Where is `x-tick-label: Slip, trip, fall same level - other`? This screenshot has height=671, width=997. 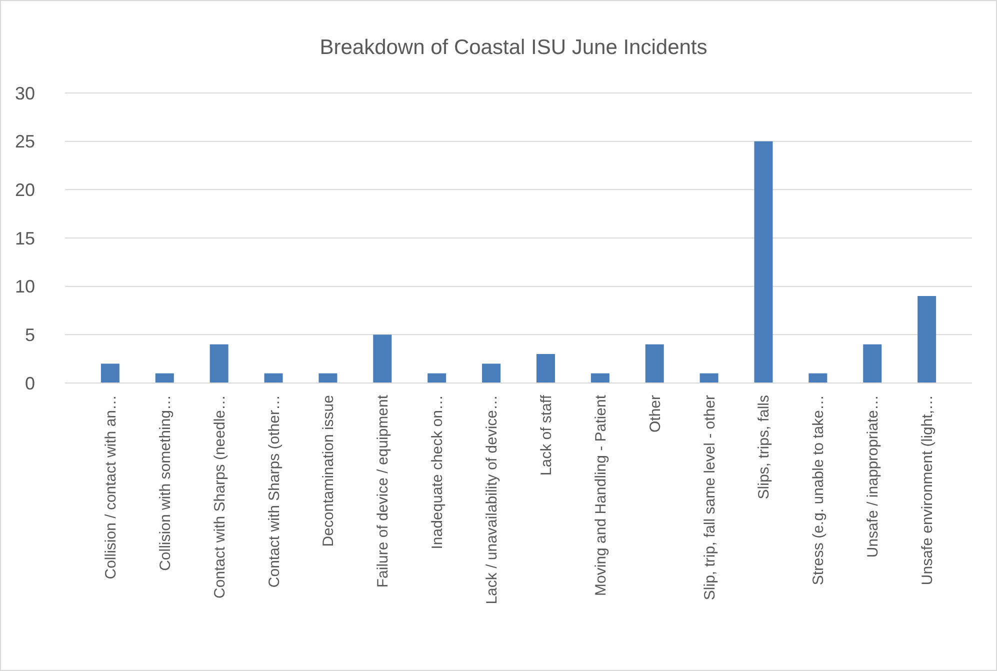
x-tick-label: Slip, trip, fall same level - other is located at coordinates (709, 497).